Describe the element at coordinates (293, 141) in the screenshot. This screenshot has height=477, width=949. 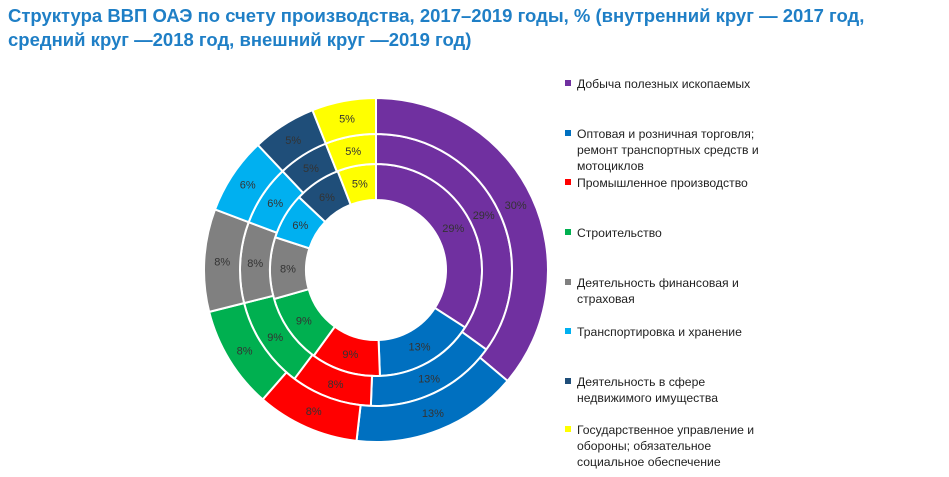
I see `data-label-2019-7: 5%` at that location.